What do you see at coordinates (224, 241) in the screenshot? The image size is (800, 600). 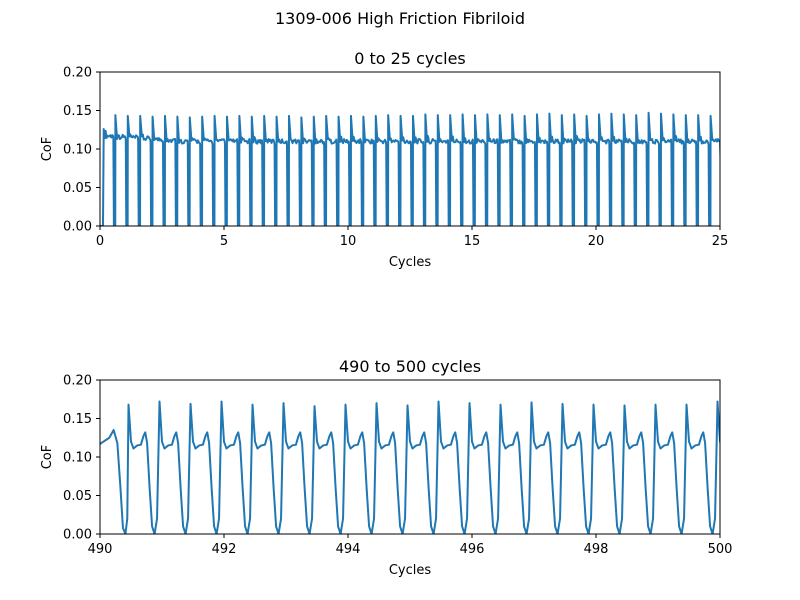 I see `x-tick-label: 5` at bounding box center [224, 241].